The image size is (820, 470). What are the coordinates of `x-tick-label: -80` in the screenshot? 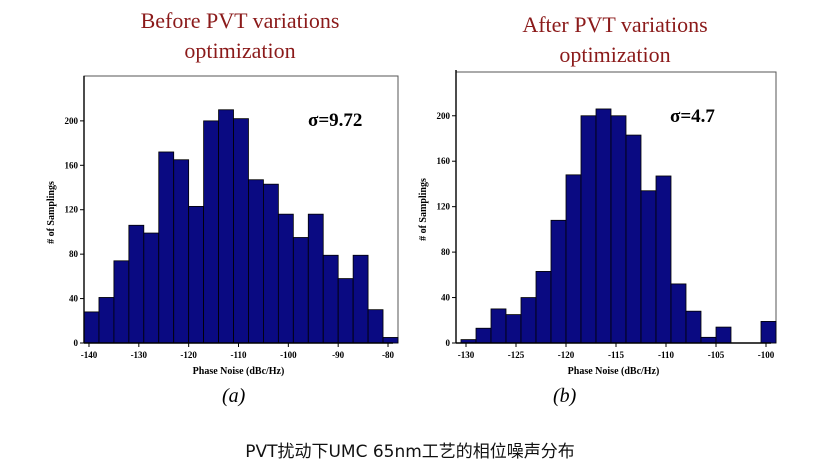 It's located at (388, 355).